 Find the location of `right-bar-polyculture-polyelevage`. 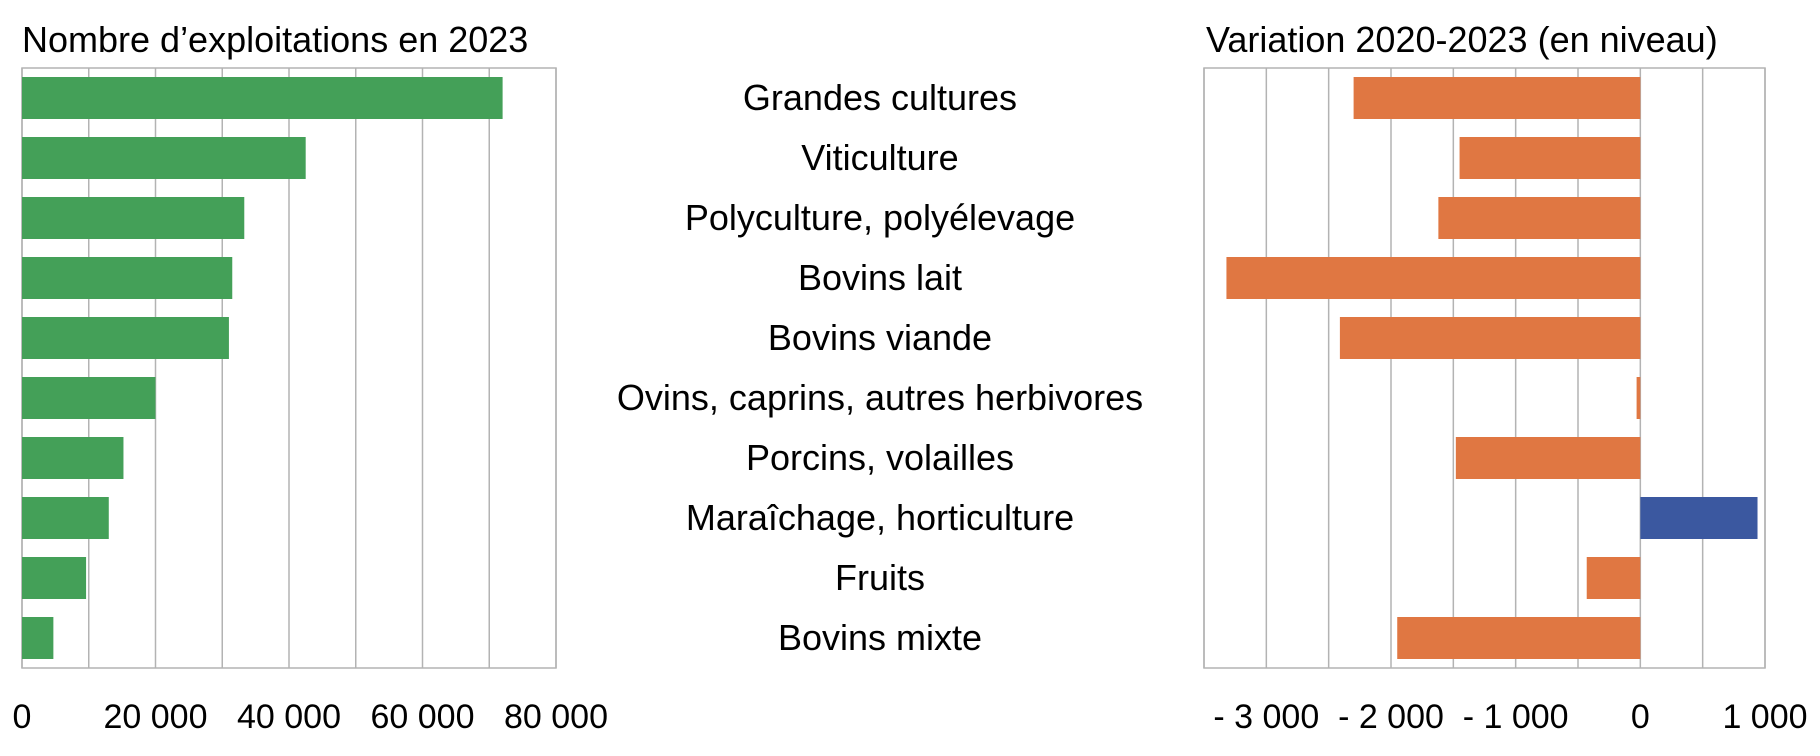

right-bar-polyculture-polyelevage is located at coordinates (1539, 218).